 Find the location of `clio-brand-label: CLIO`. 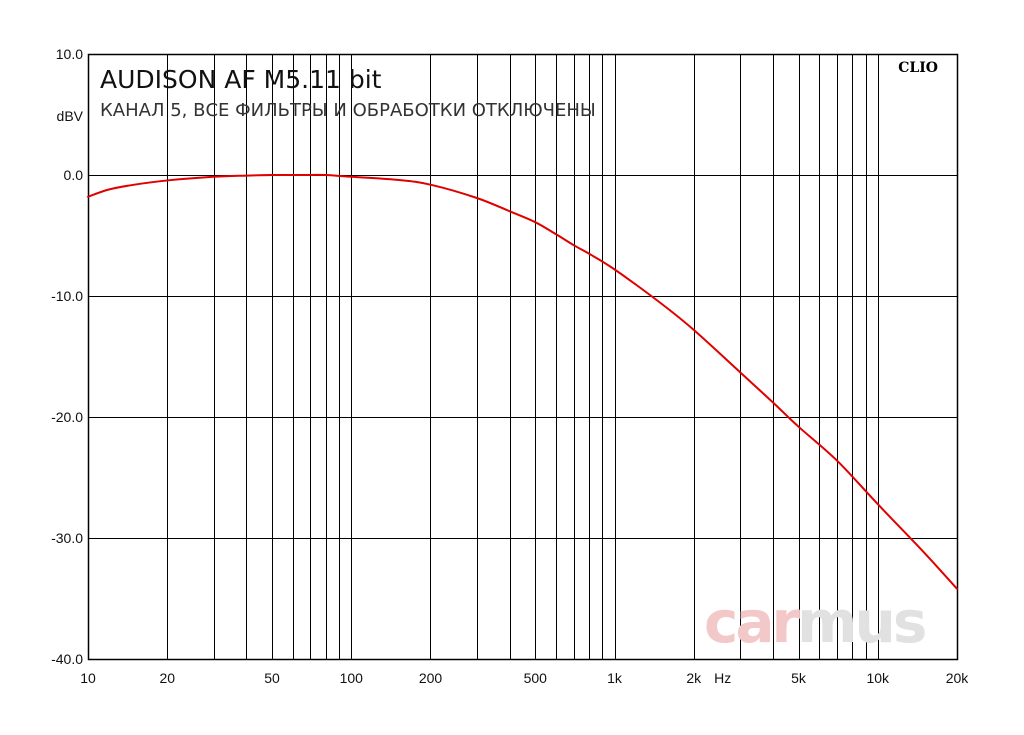

clio-brand-label: CLIO is located at coordinates (918, 68).